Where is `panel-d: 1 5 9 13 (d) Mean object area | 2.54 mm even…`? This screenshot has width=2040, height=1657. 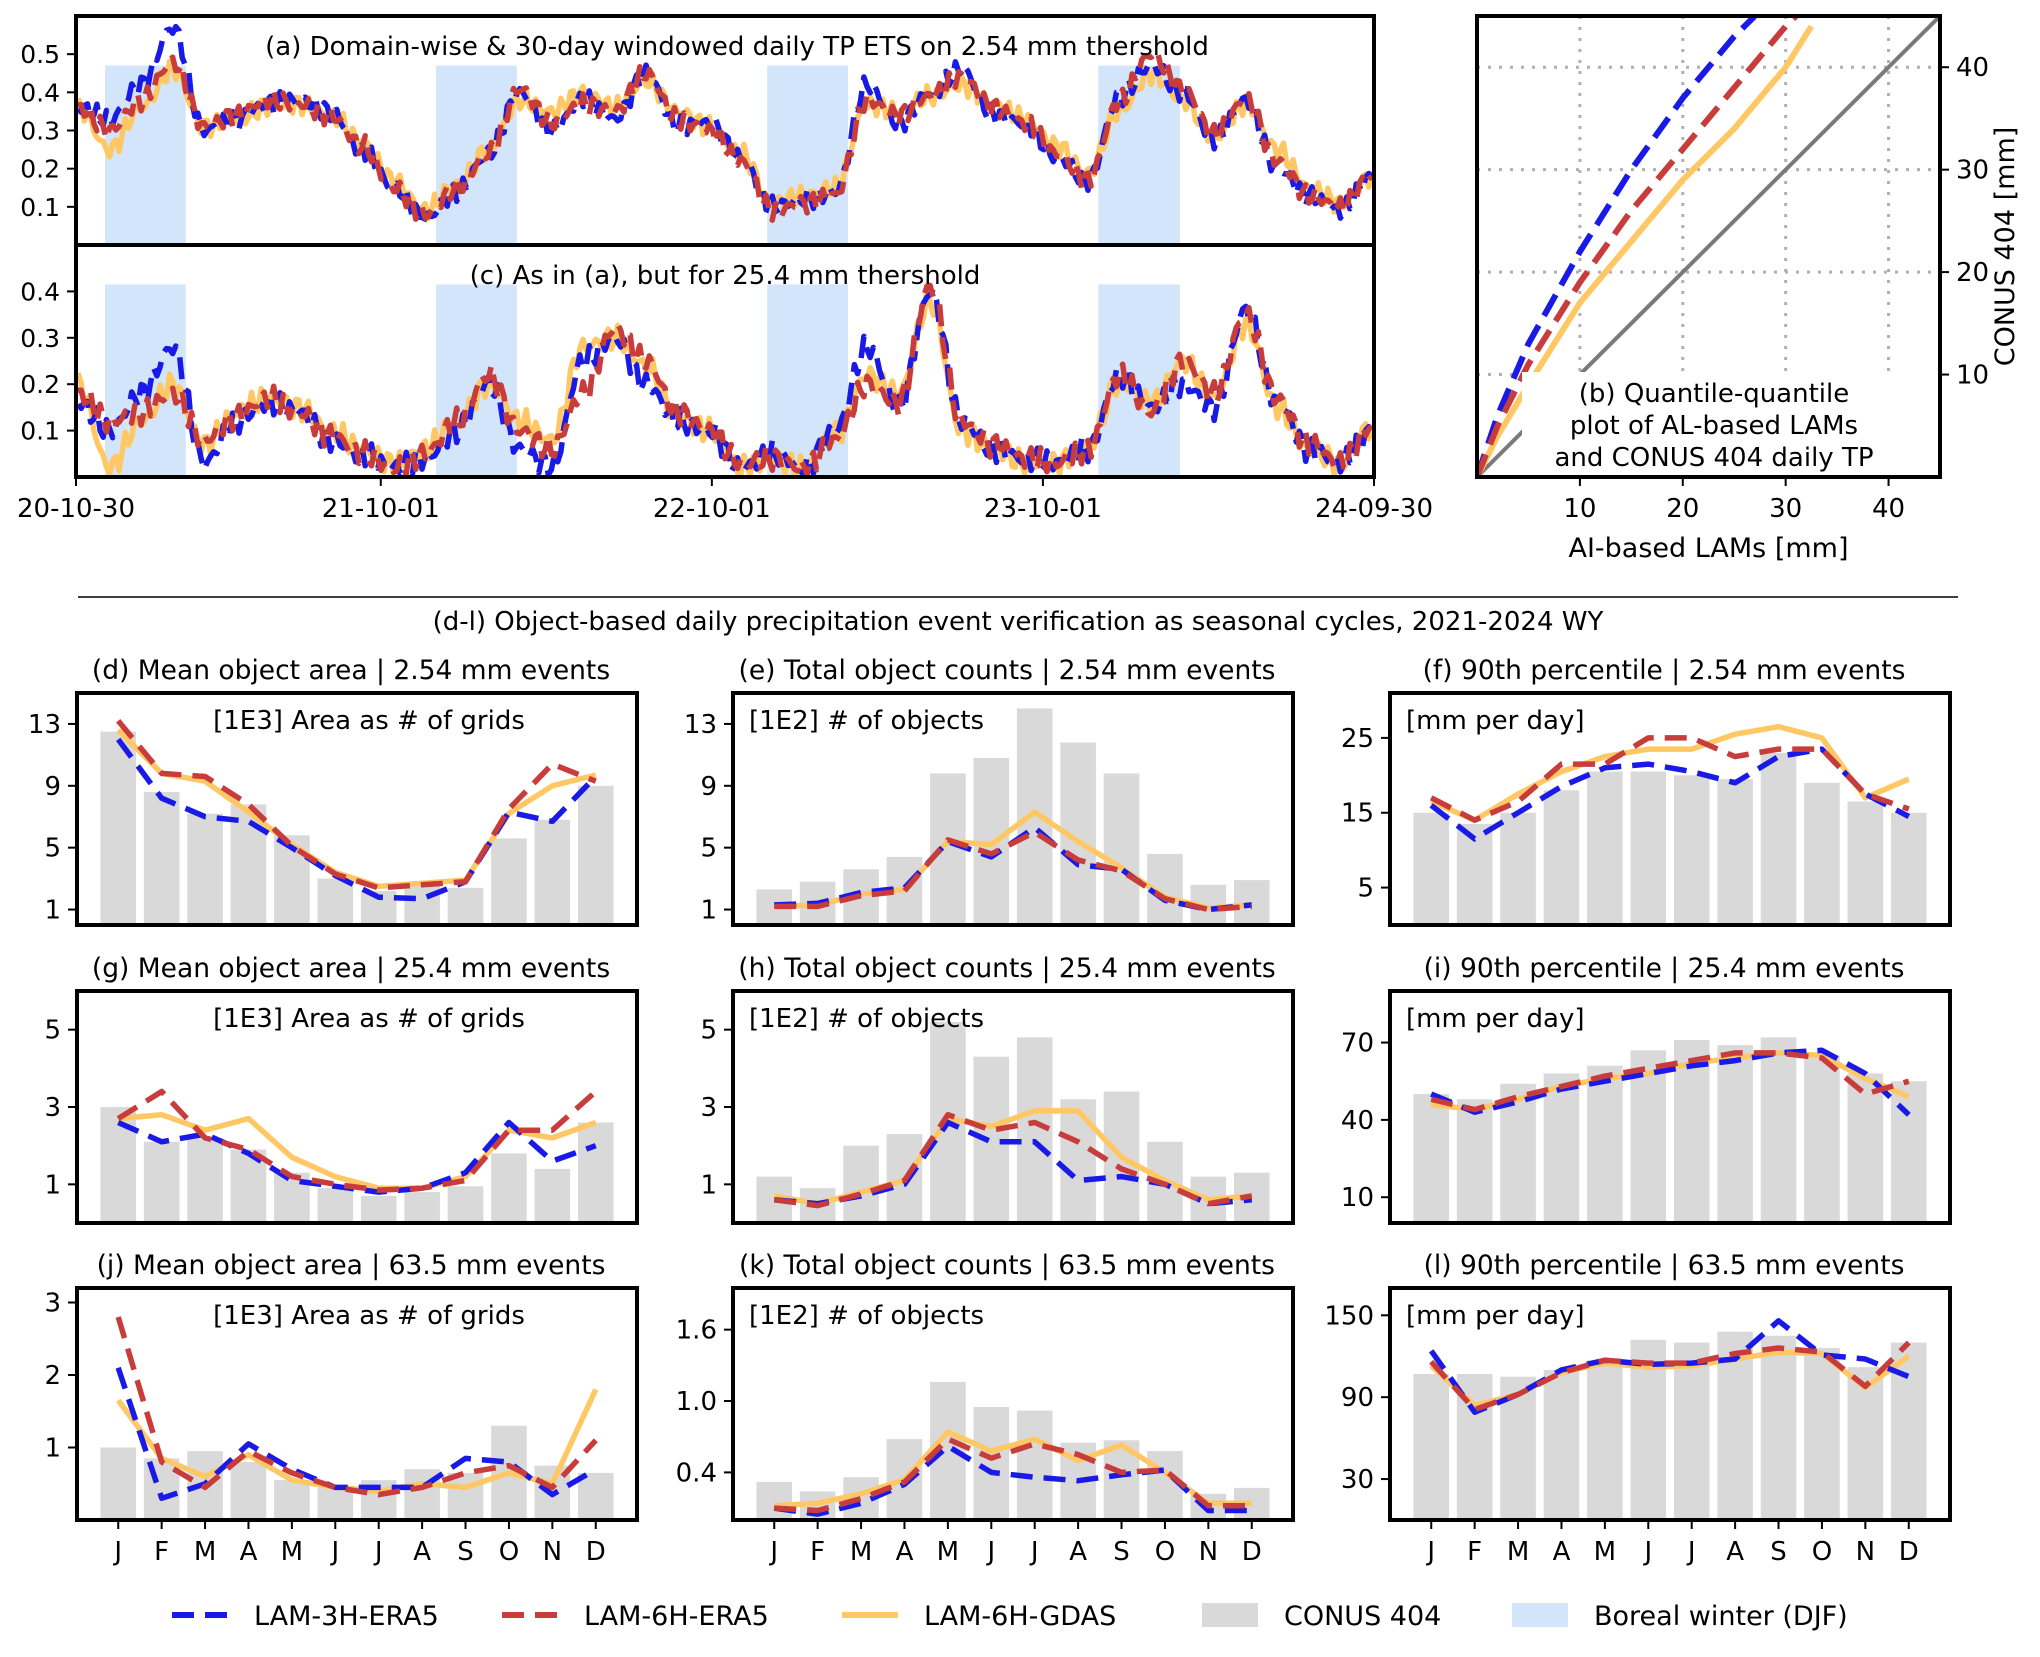
panel-d: 1 5 9 13 (d) Mean object area | 2.54 mm even… is located at coordinates (333, 791).